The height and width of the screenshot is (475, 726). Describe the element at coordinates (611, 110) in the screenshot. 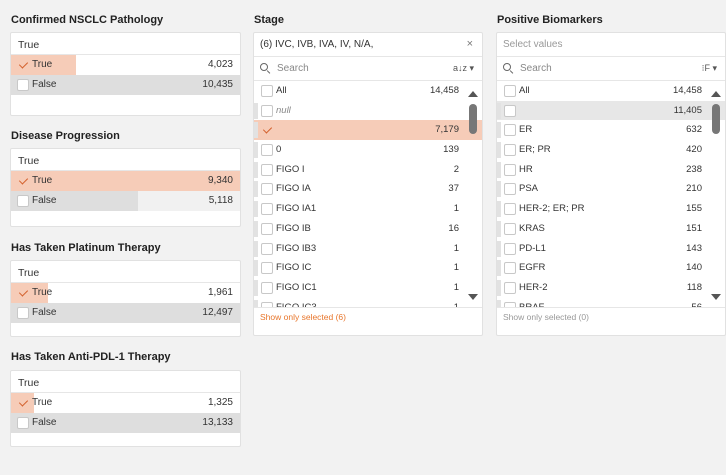

I see `list-item: 11,405` at that location.